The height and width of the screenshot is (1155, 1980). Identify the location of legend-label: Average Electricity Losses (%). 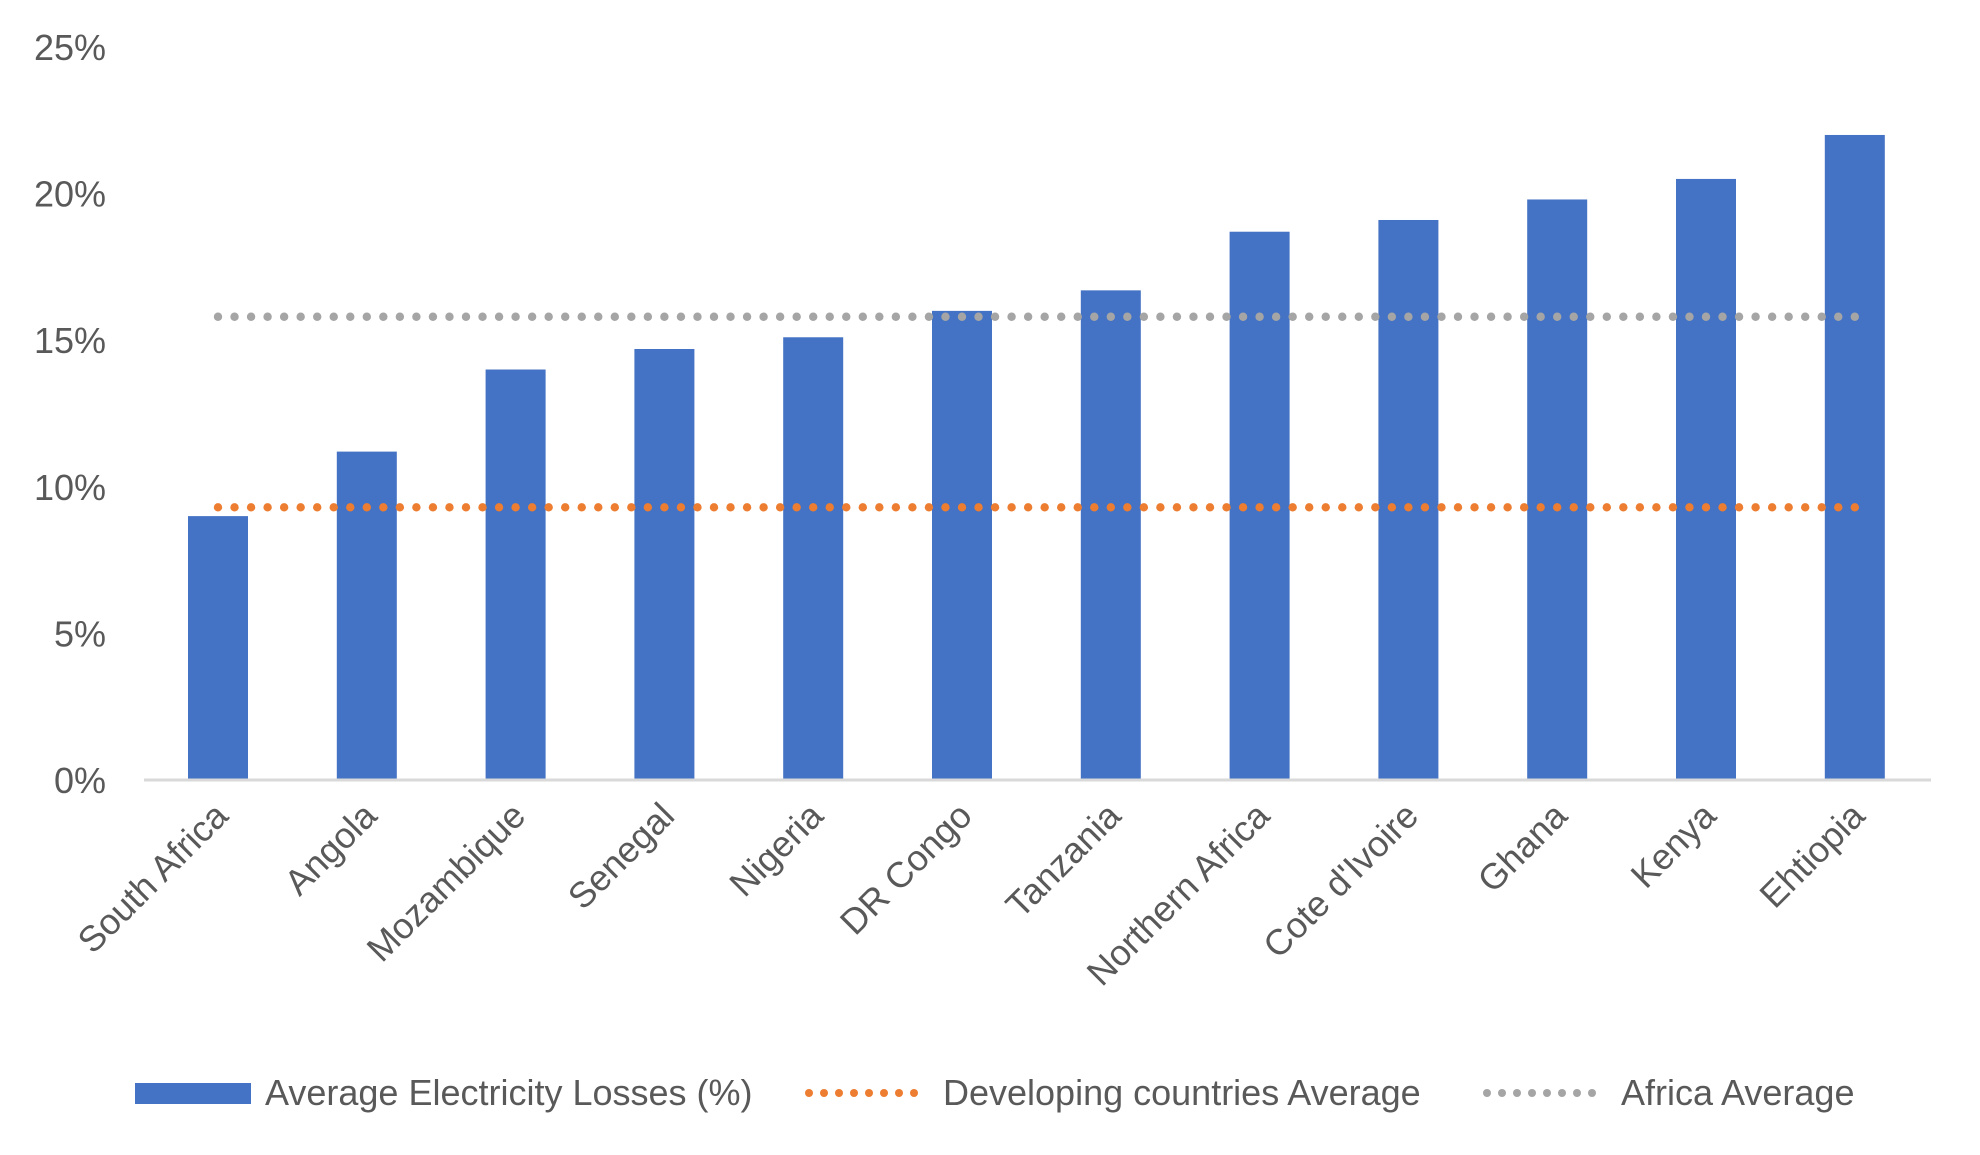
(509, 1092).